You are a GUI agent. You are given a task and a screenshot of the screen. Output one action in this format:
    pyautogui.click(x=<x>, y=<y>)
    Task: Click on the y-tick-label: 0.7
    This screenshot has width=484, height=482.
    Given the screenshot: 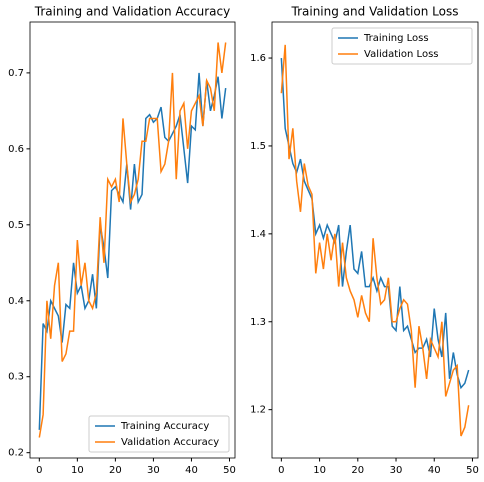 What is the action you would take?
    pyautogui.click(x=16, y=73)
    